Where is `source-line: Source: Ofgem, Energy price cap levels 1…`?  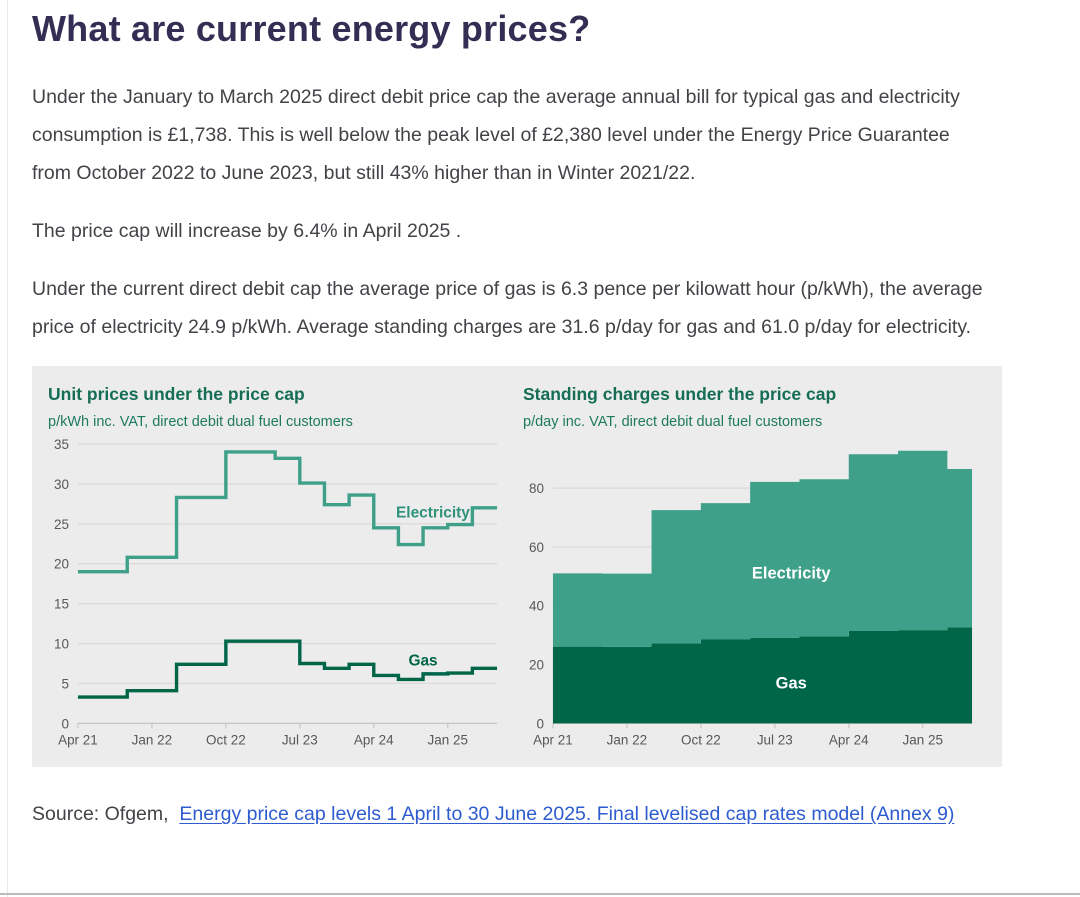 source-line: Source: Ofgem, Energy price cap levels 1… is located at coordinates (508, 814).